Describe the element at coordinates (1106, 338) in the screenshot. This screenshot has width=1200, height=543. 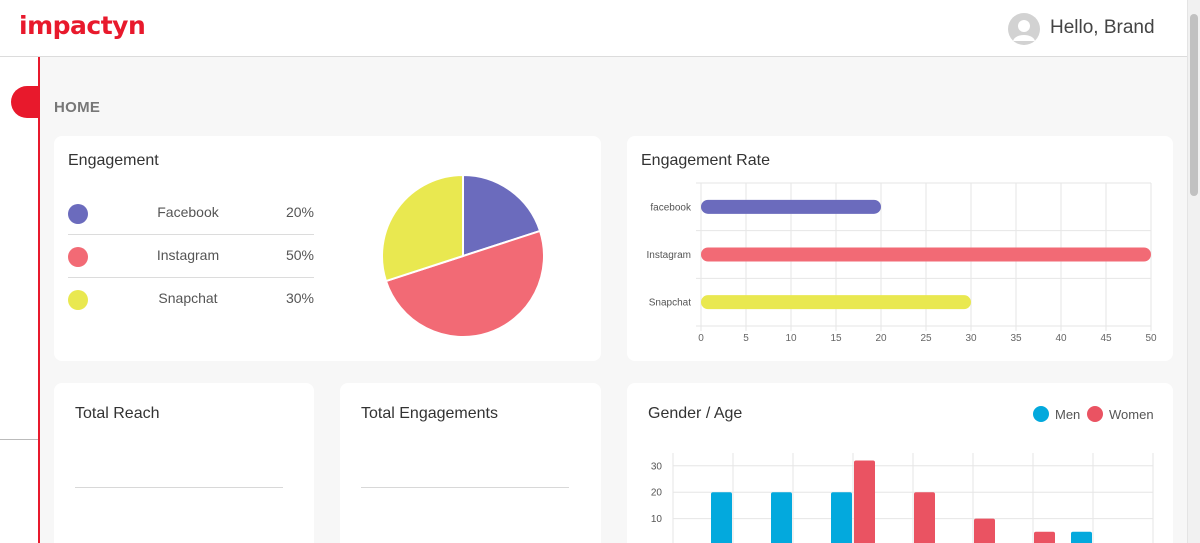
I see `x-tick-label: 45` at that location.